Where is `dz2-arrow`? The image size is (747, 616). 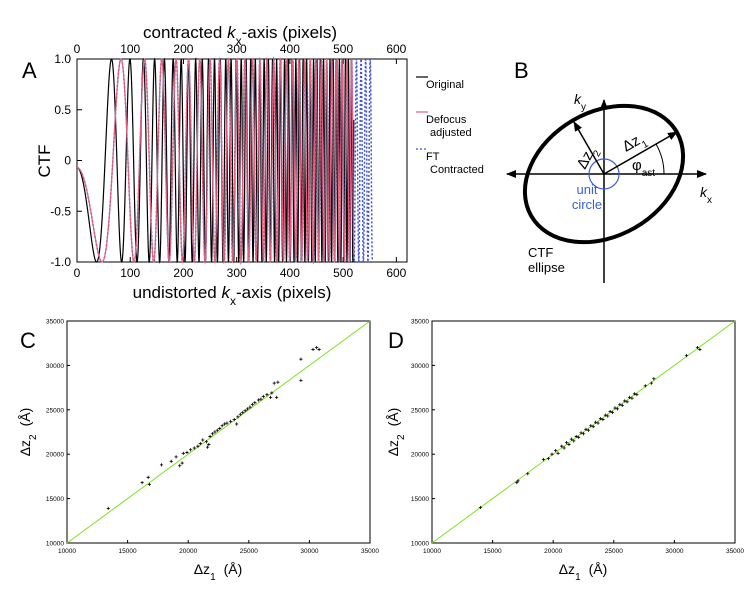
dz2-arrow is located at coordinates (589, 148).